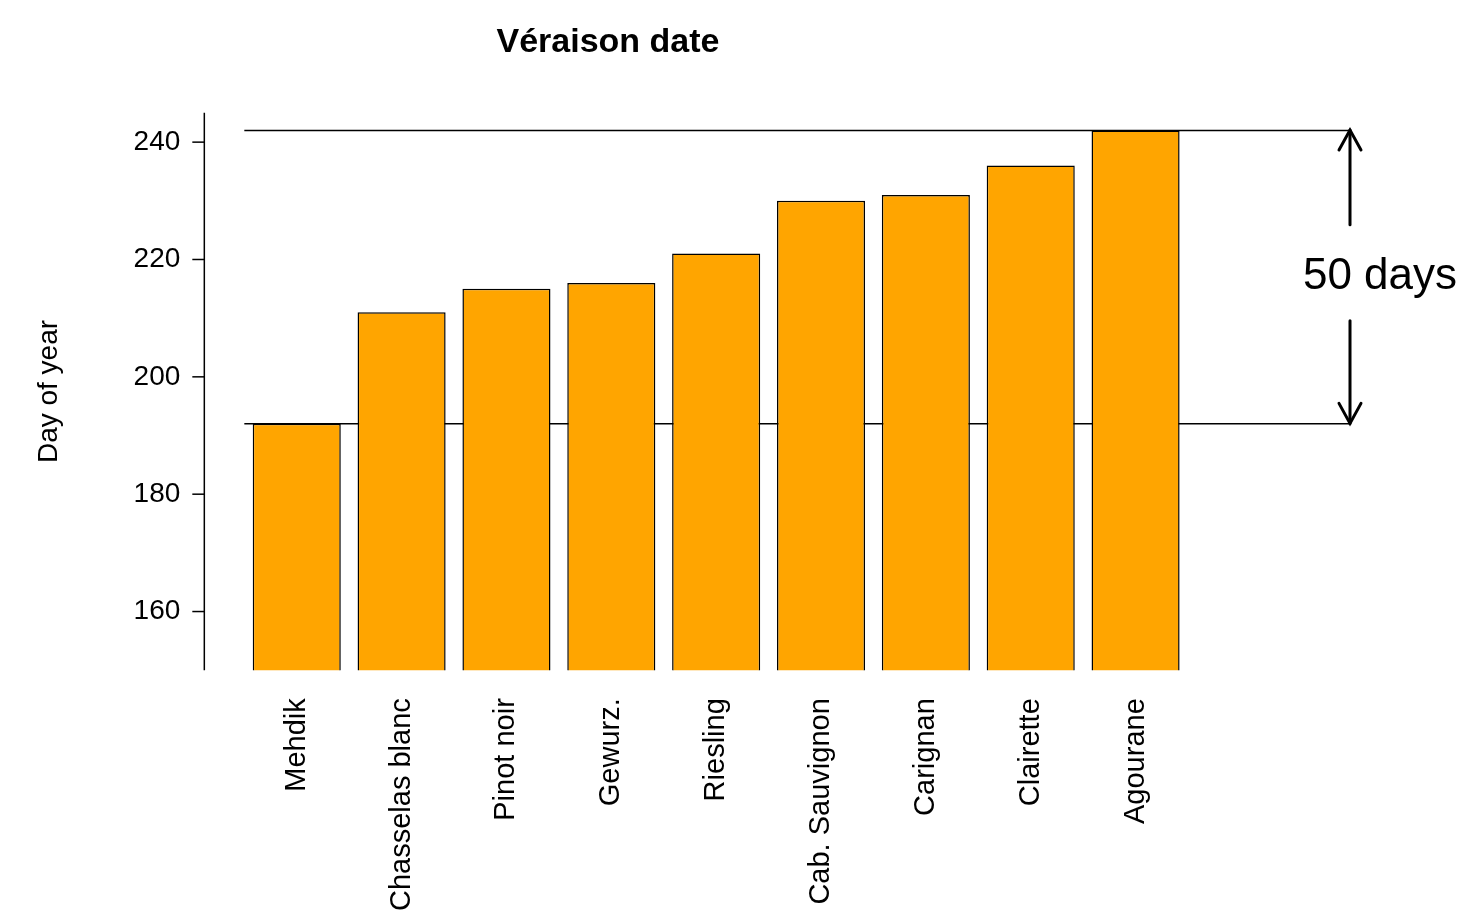  Describe the element at coordinates (1380, 274) in the screenshot. I see `text: 50 days` at that location.